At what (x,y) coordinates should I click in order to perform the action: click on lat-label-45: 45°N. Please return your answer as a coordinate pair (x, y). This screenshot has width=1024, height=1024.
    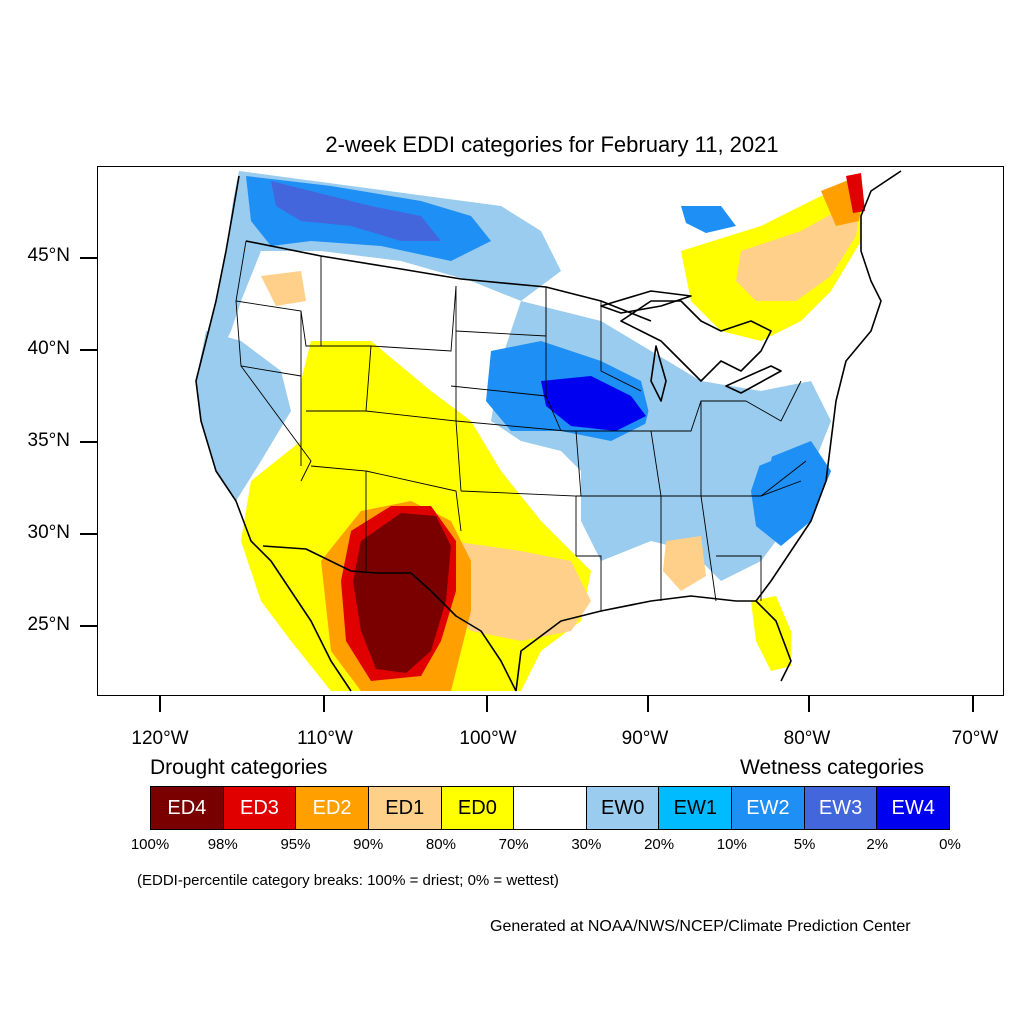
    Looking at the image, I should click on (48, 255).